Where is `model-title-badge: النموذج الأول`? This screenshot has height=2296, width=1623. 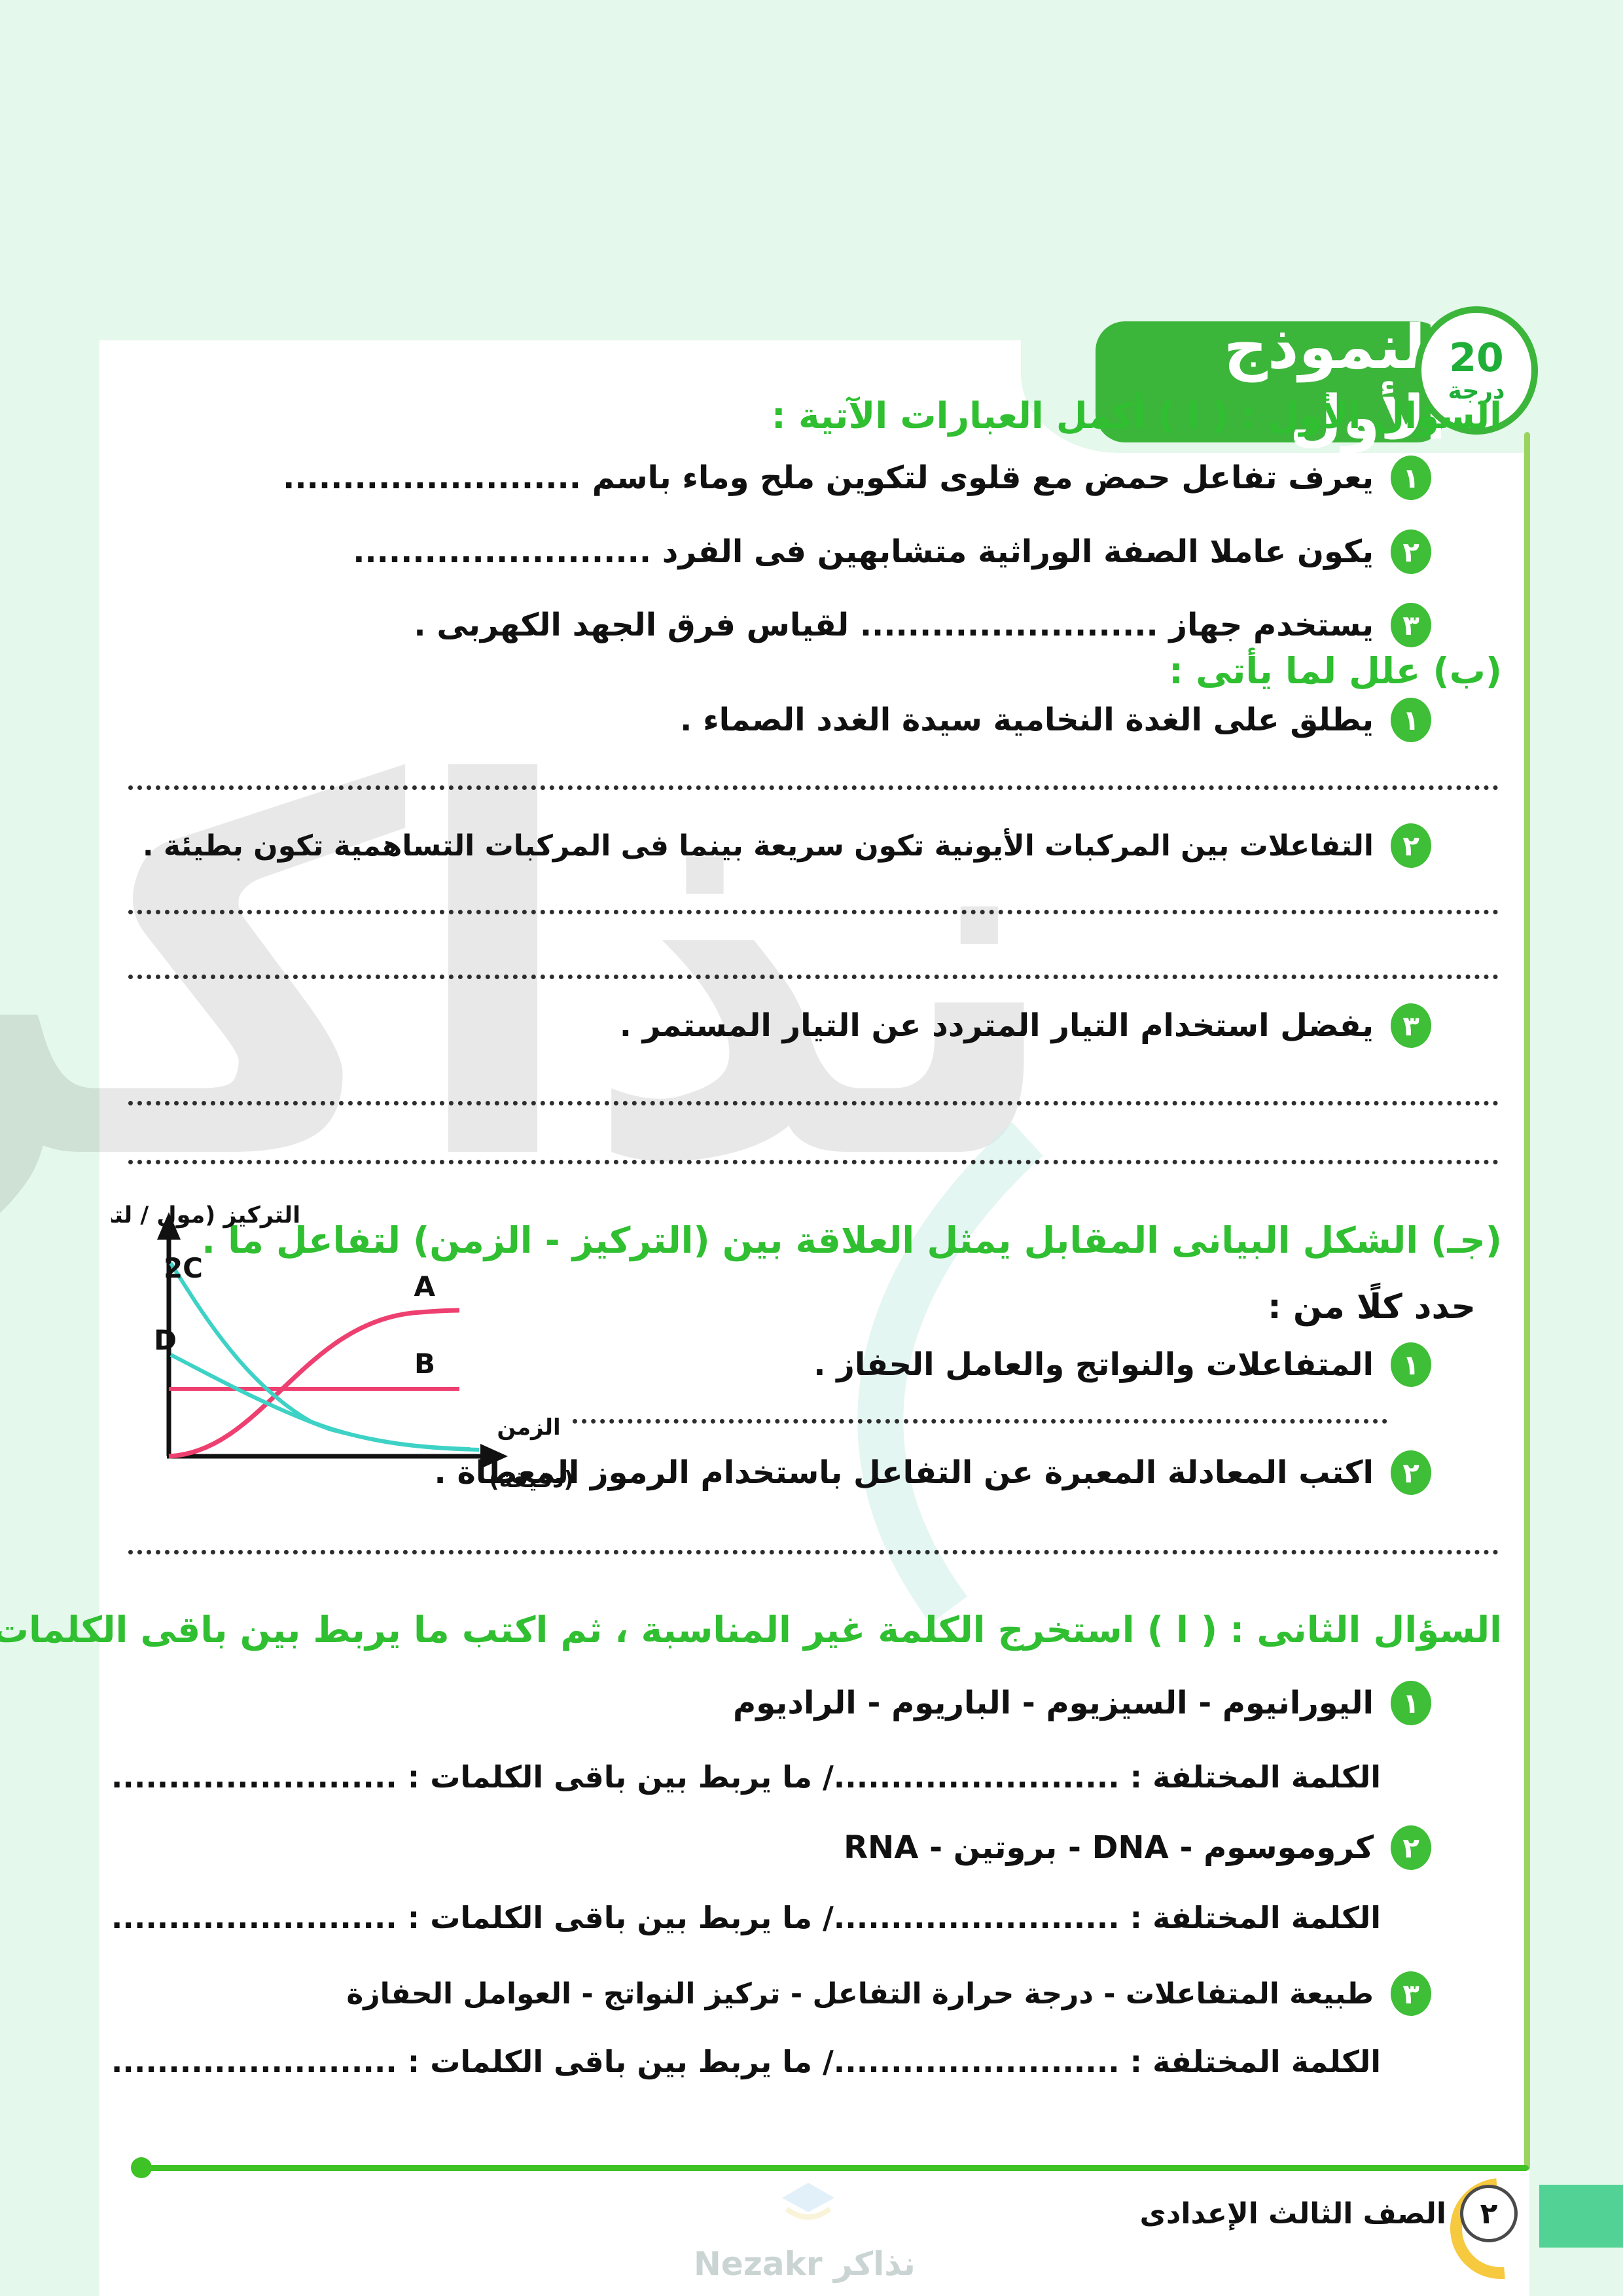
model-title-badge: النموذج الأول is located at coordinates (1271, 382).